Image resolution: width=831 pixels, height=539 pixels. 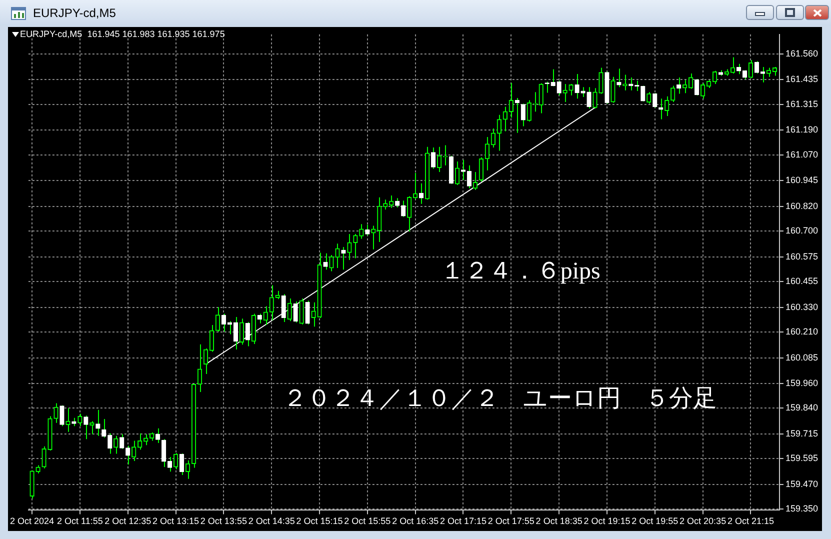 I want to click on x-tick-label: 2 Oct 16:35, so click(x=415, y=521).